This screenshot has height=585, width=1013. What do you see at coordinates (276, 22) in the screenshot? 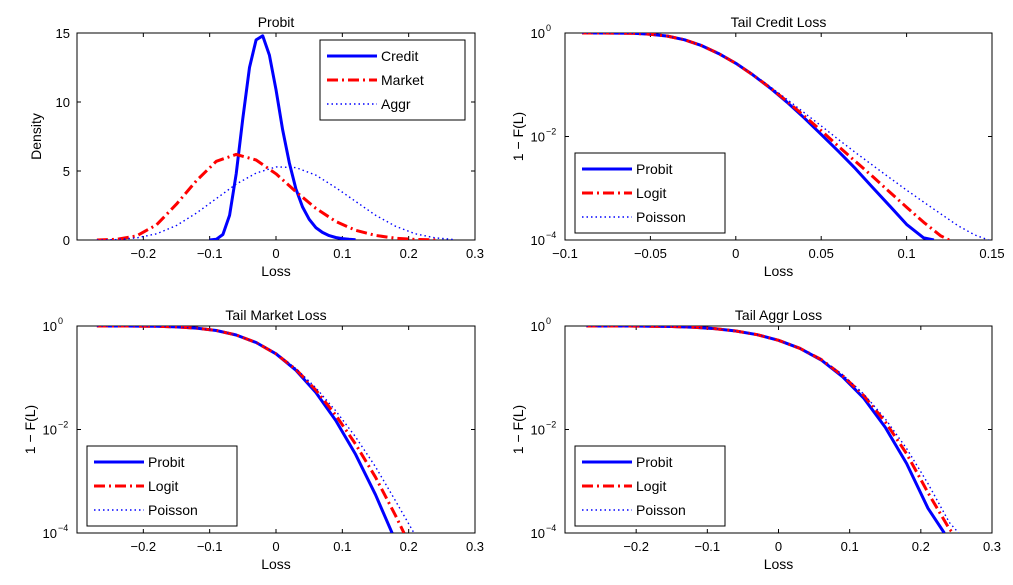
I see `chart-title: Probit` at bounding box center [276, 22].